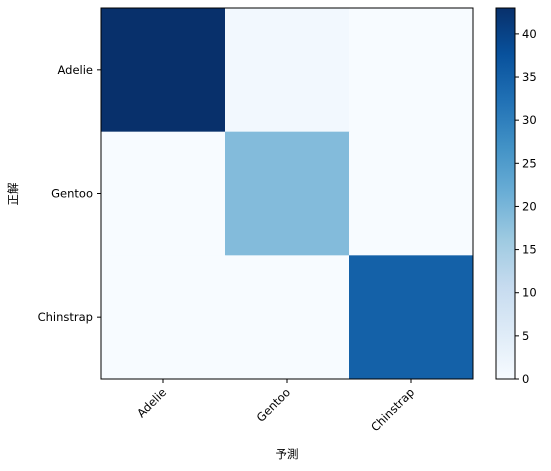 This screenshot has width=551, height=471. I want to click on colorbar-tick-label: 0, so click(525, 379).